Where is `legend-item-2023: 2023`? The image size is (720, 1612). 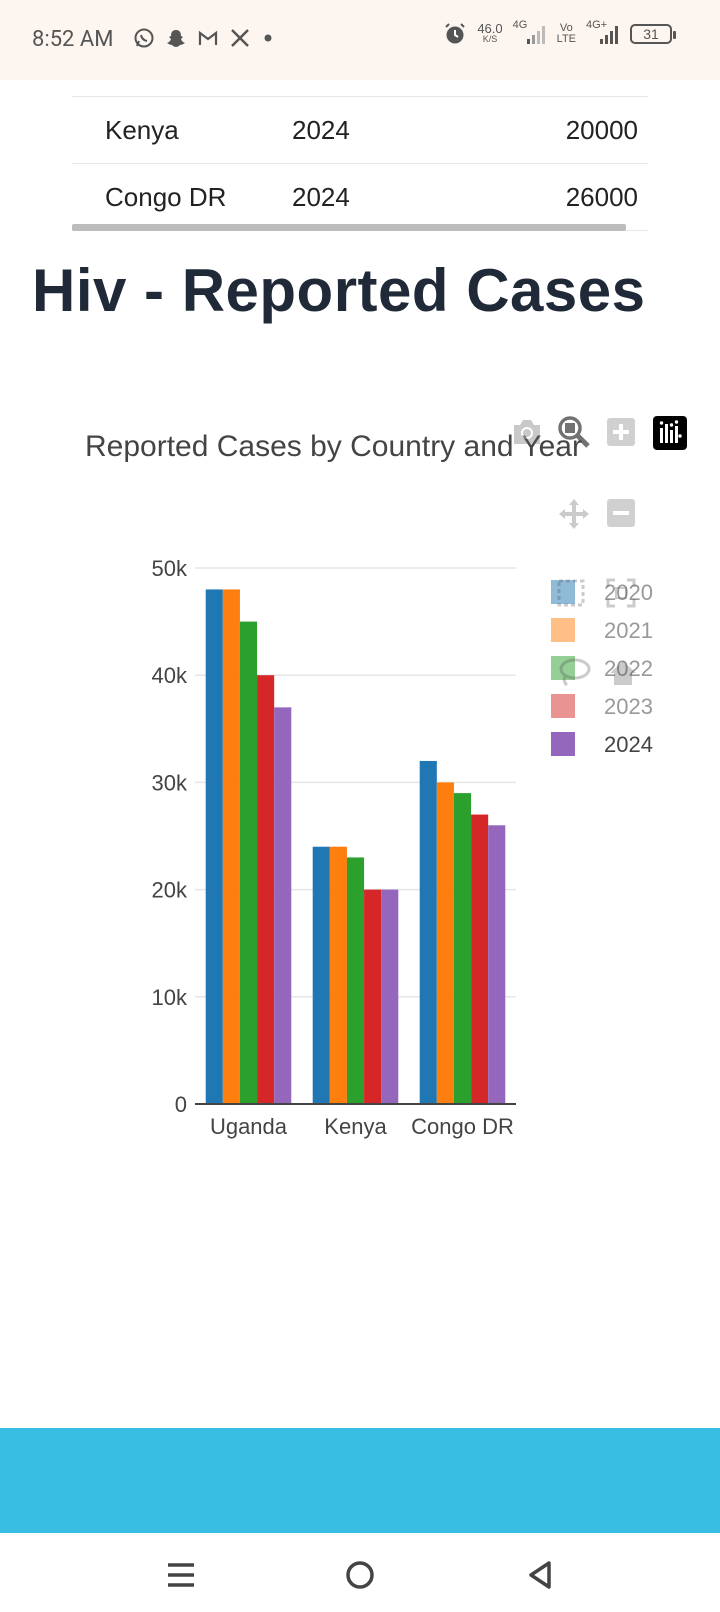
legend-item-2023: 2023 is located at coordinates (602, 706).